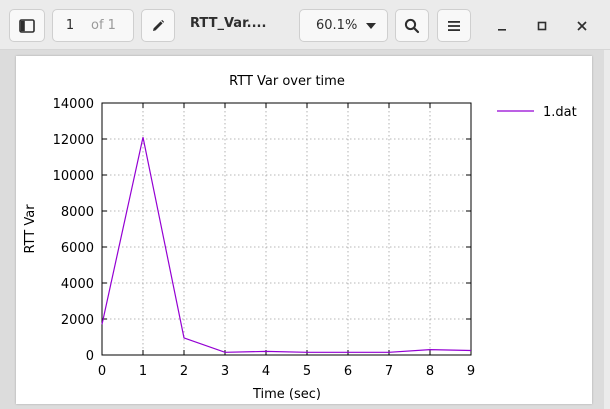 The height and width of the screenshot is (409, 610). I want to click on y-tick-label: 6000, so click(77, 248).